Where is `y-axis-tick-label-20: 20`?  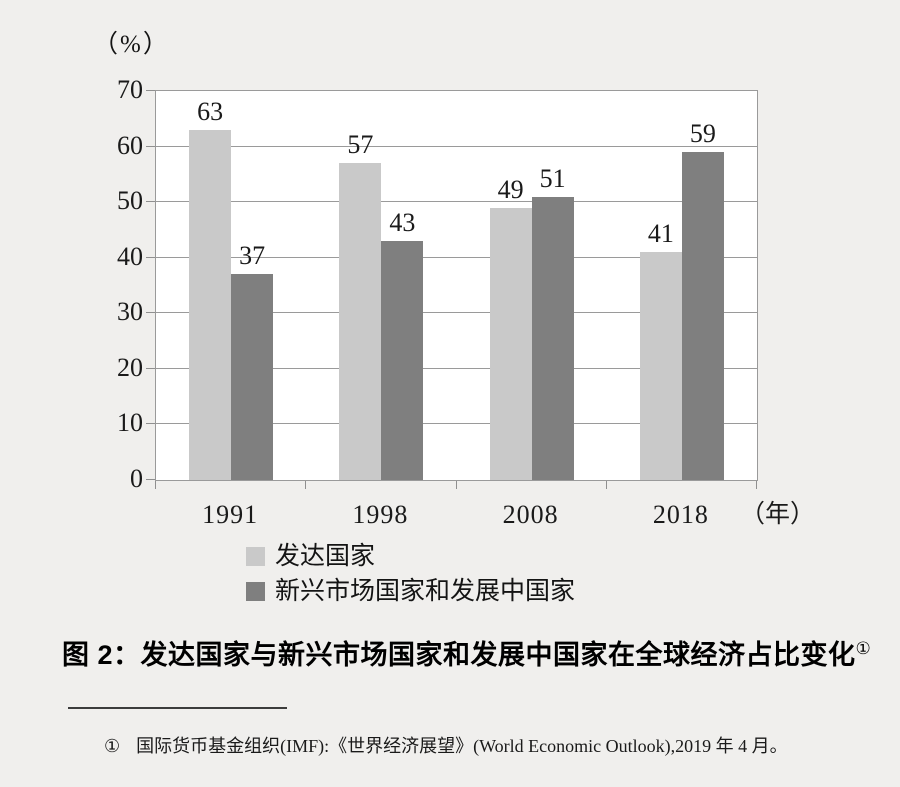 y-axis-tick-label-20: 20 is located at coordinates (130, 367).